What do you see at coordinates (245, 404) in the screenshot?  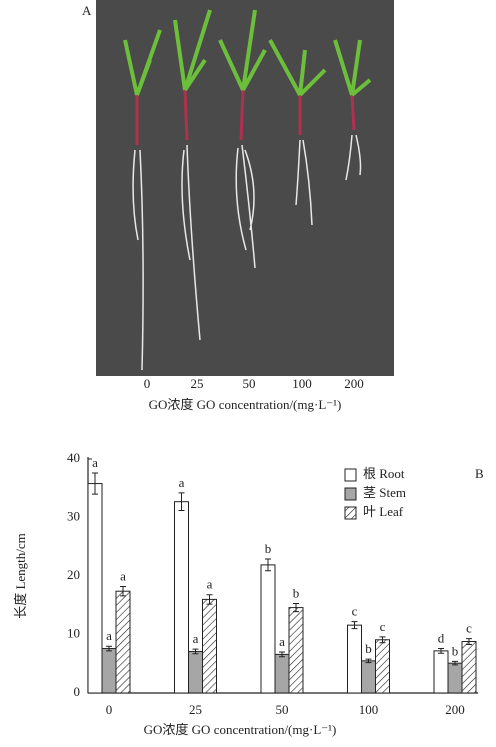 I see `photo-x-label: GO浓度 GO concentration/(mg·L⁻¹)` at bounding box center [245, 404].